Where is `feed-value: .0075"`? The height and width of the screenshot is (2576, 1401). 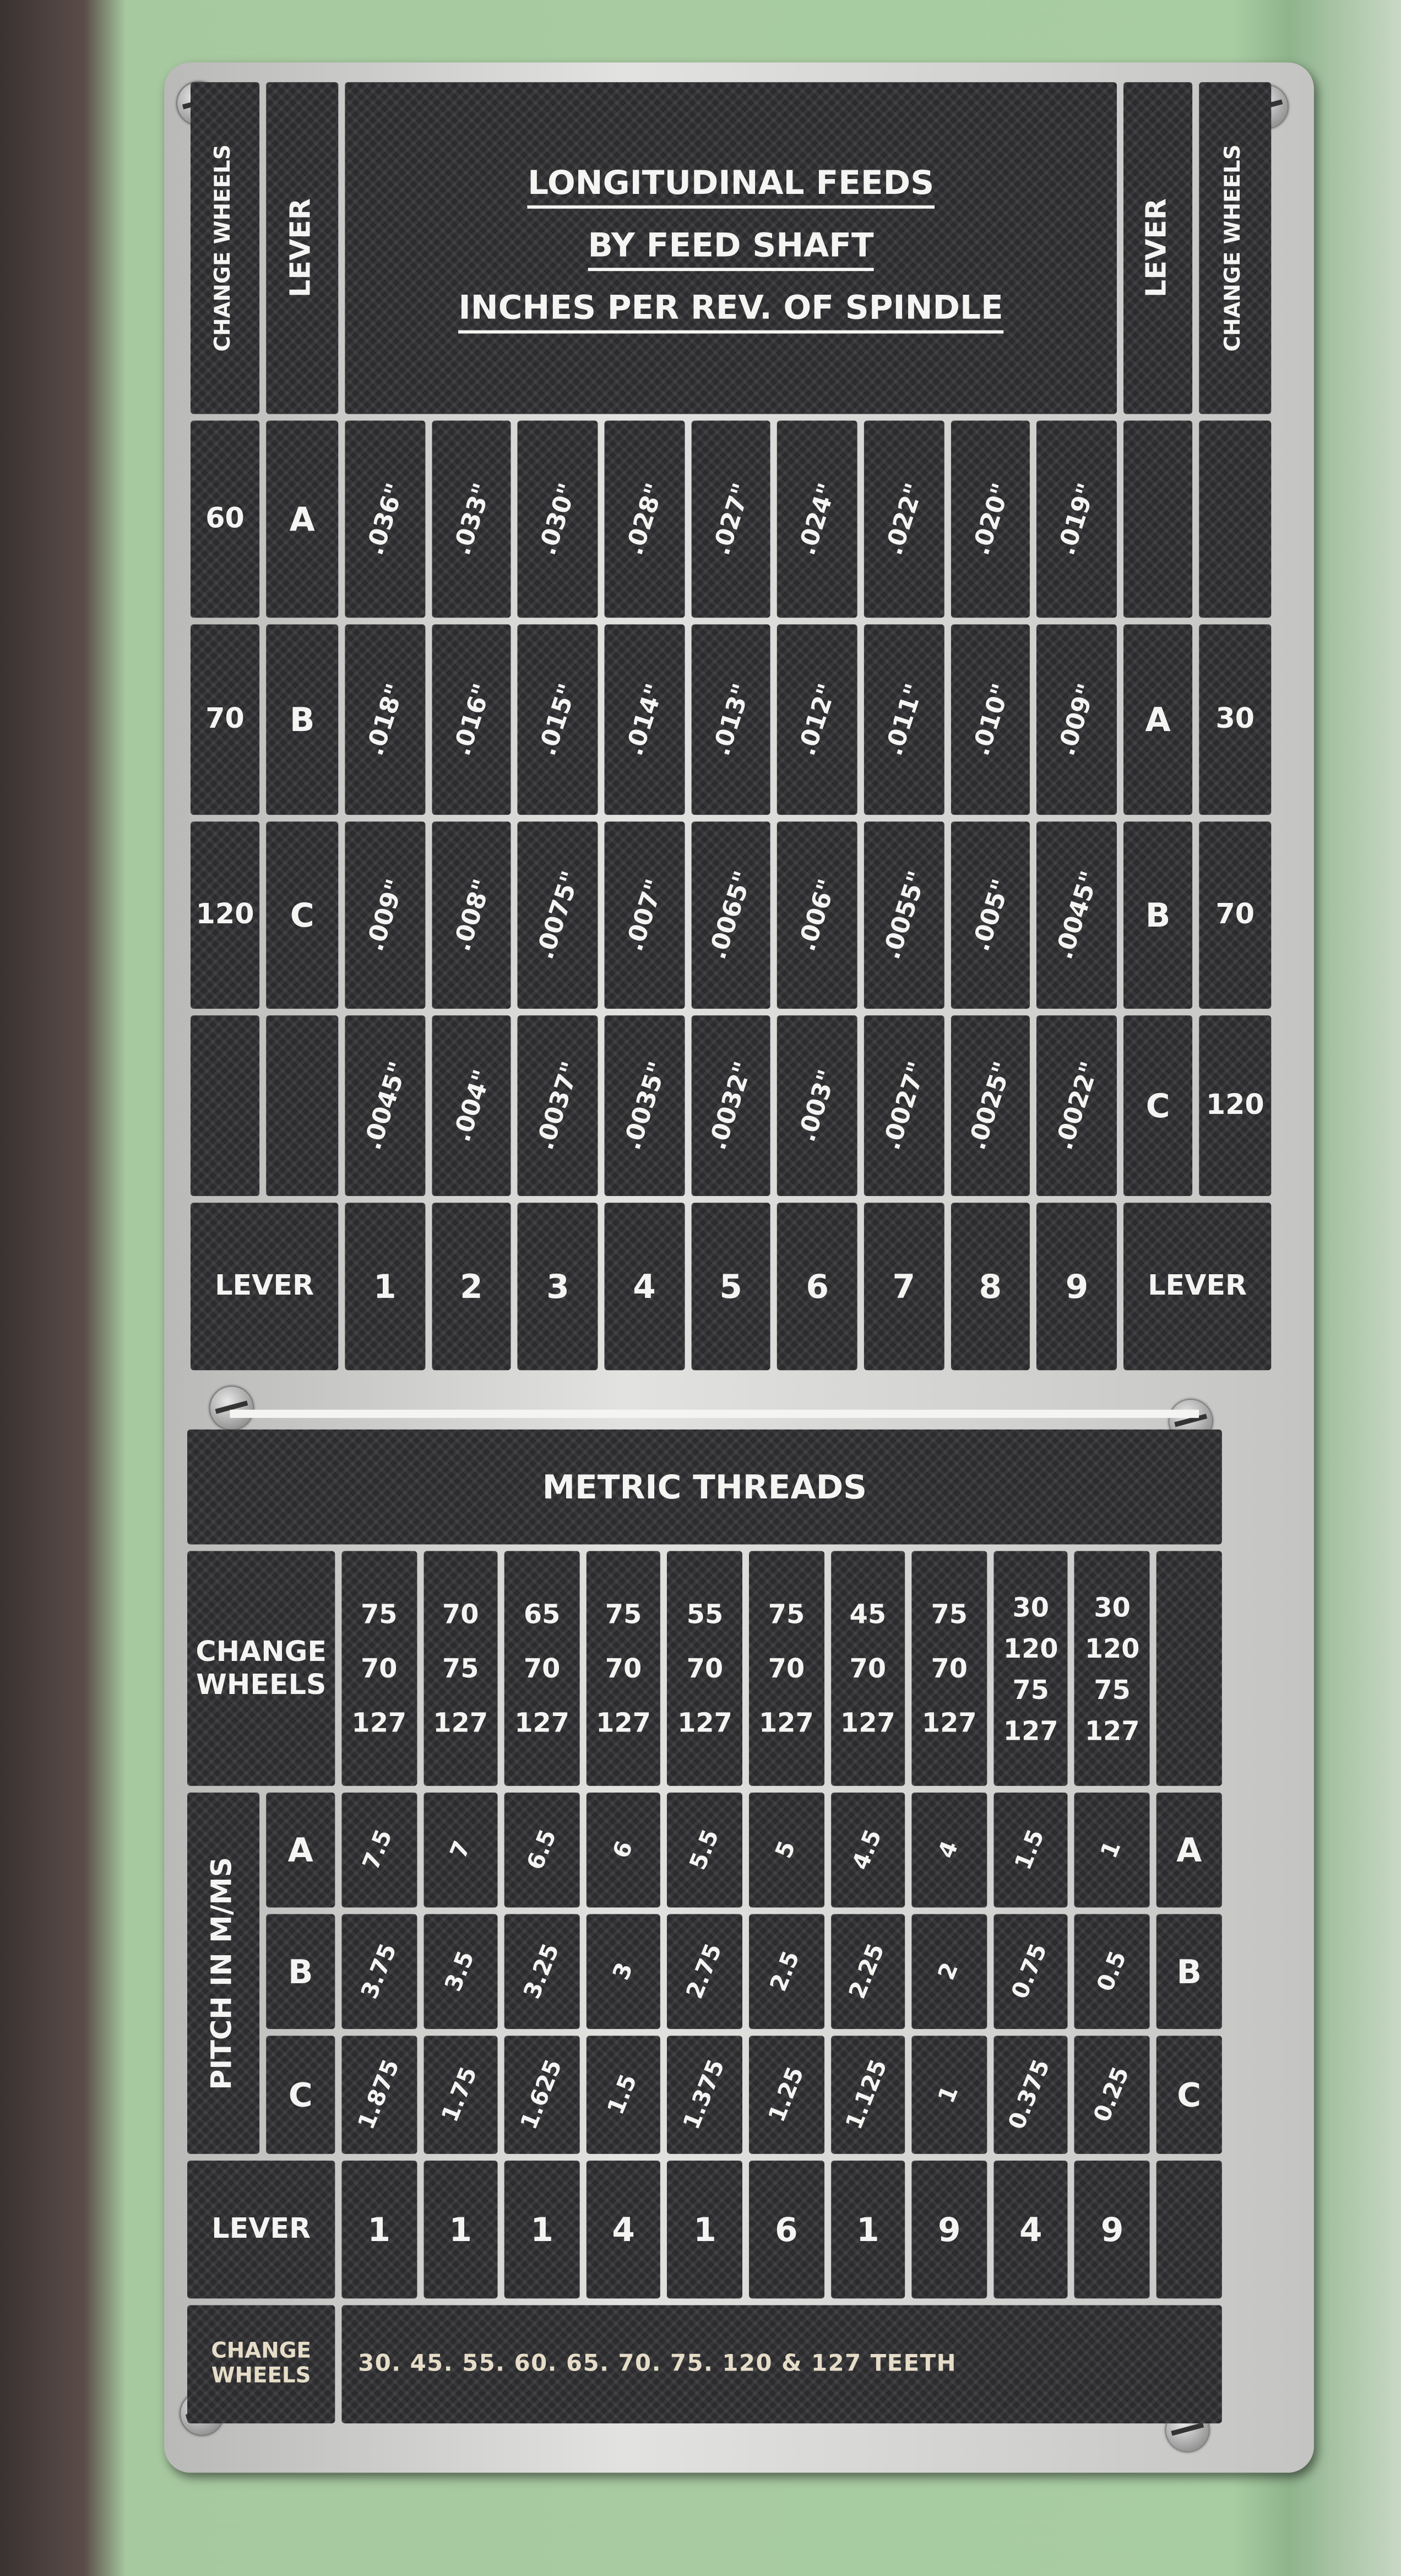
feed-value: .0075" is located at coordinates (558, 915).